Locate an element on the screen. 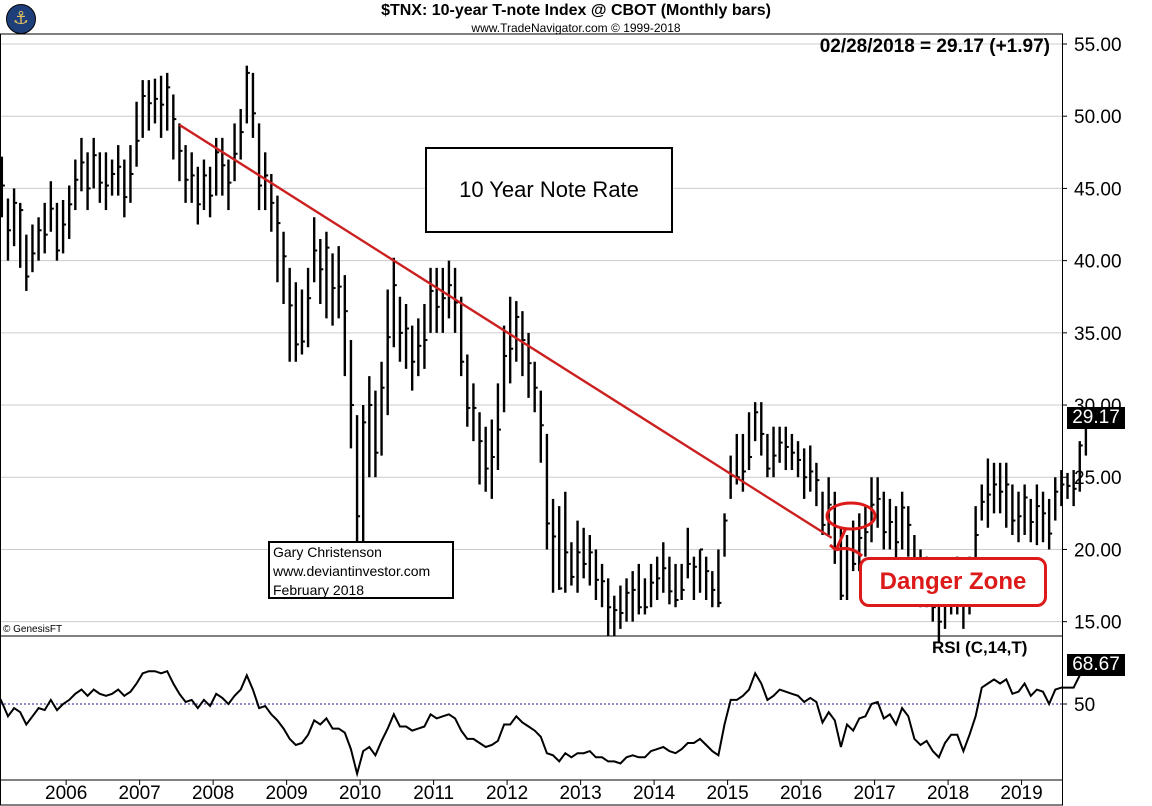 The image size is (1152, 806). rsi-label: RSI (C,14,T) is located at coordinates (980, 647).